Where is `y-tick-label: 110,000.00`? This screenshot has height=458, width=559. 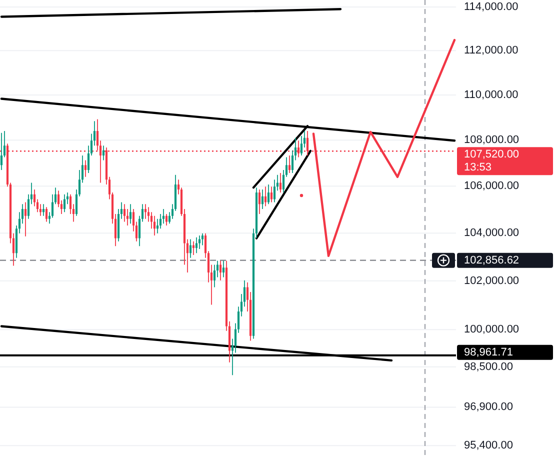
y-tick-label: 110,000.00 is located at coordinates (491, 94).